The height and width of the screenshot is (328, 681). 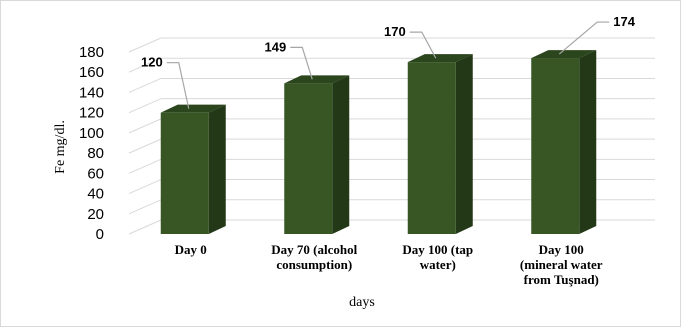 I want to click on data-label: 170, so click(x=395, y=31).